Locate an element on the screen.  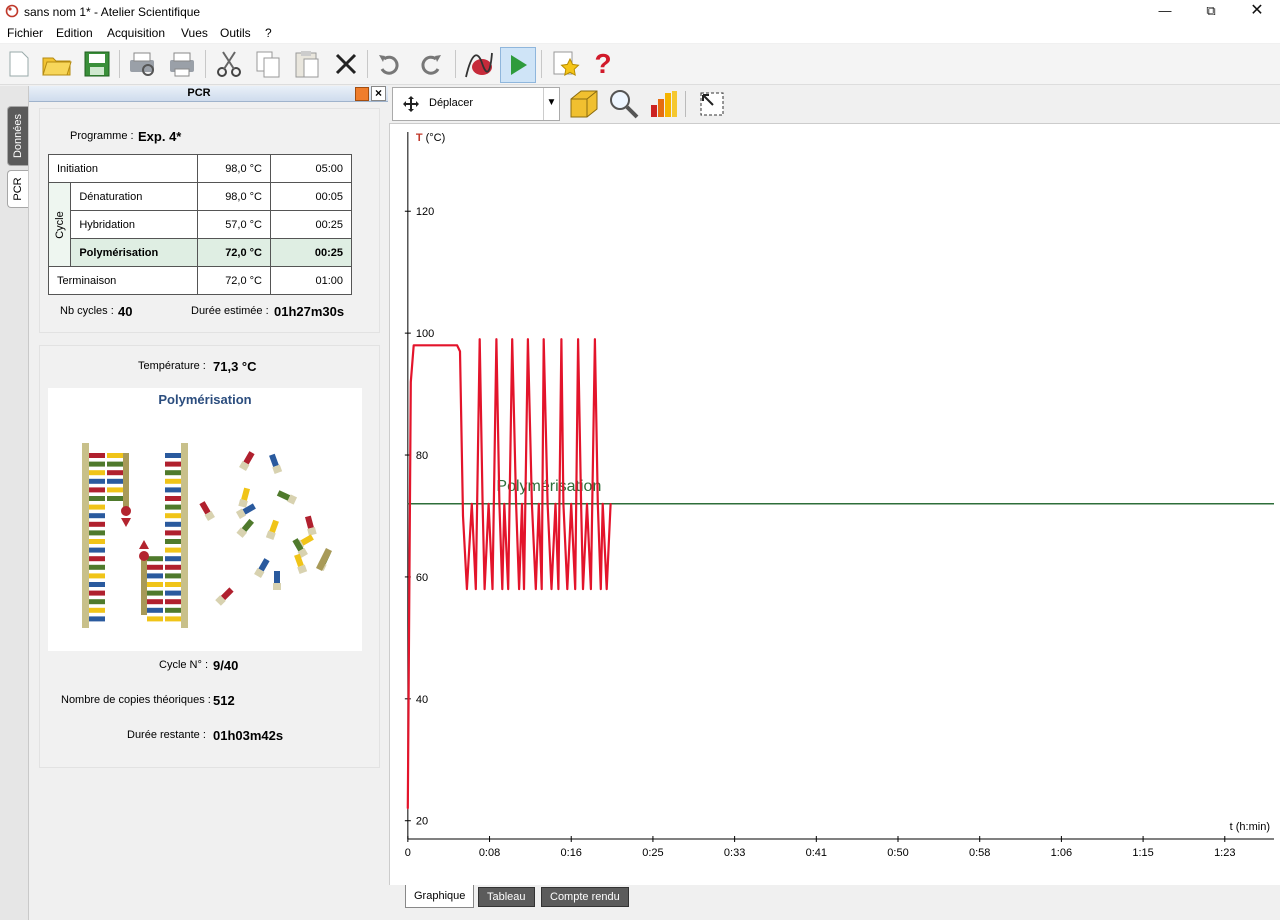
x-tick-label: 0:41 is located at coordinates (816, 853).